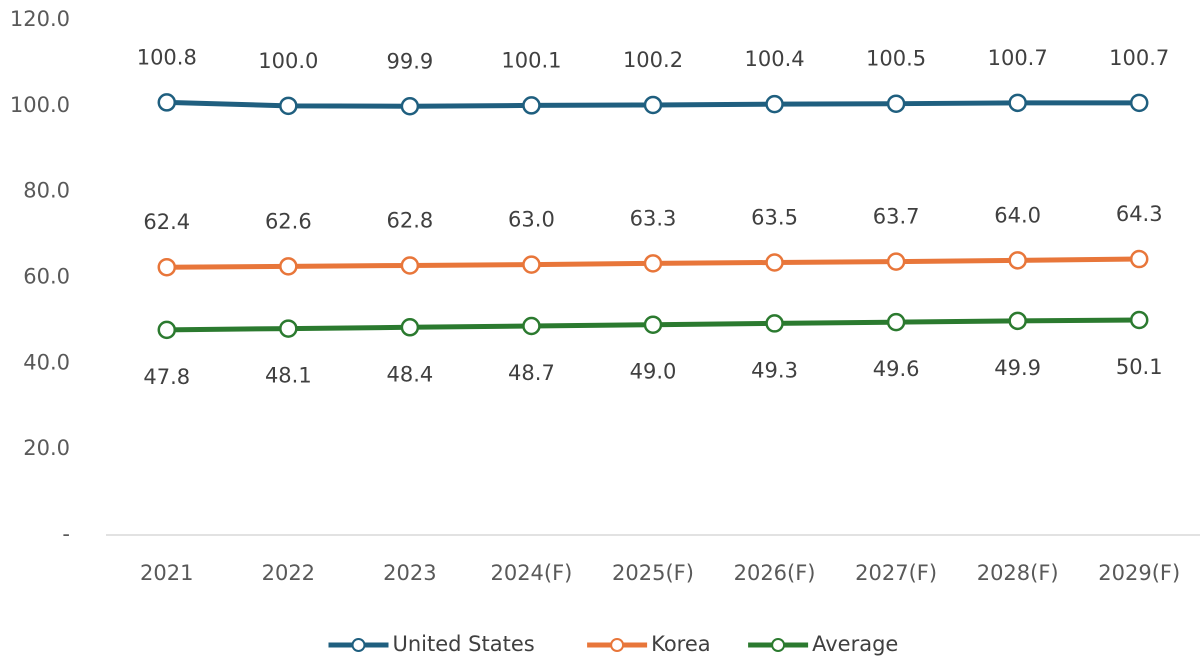 The height and width of the screenshot is (664, 1202). Describe the element at coordinates (40, 19) in the screenshot. I see `y-tick-label: 120.0` at that location.